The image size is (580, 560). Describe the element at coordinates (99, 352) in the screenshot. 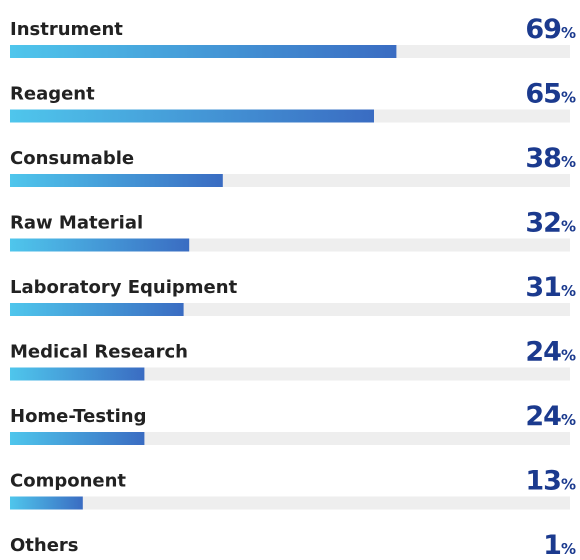

I see `category-label: Medical Research` at that location.